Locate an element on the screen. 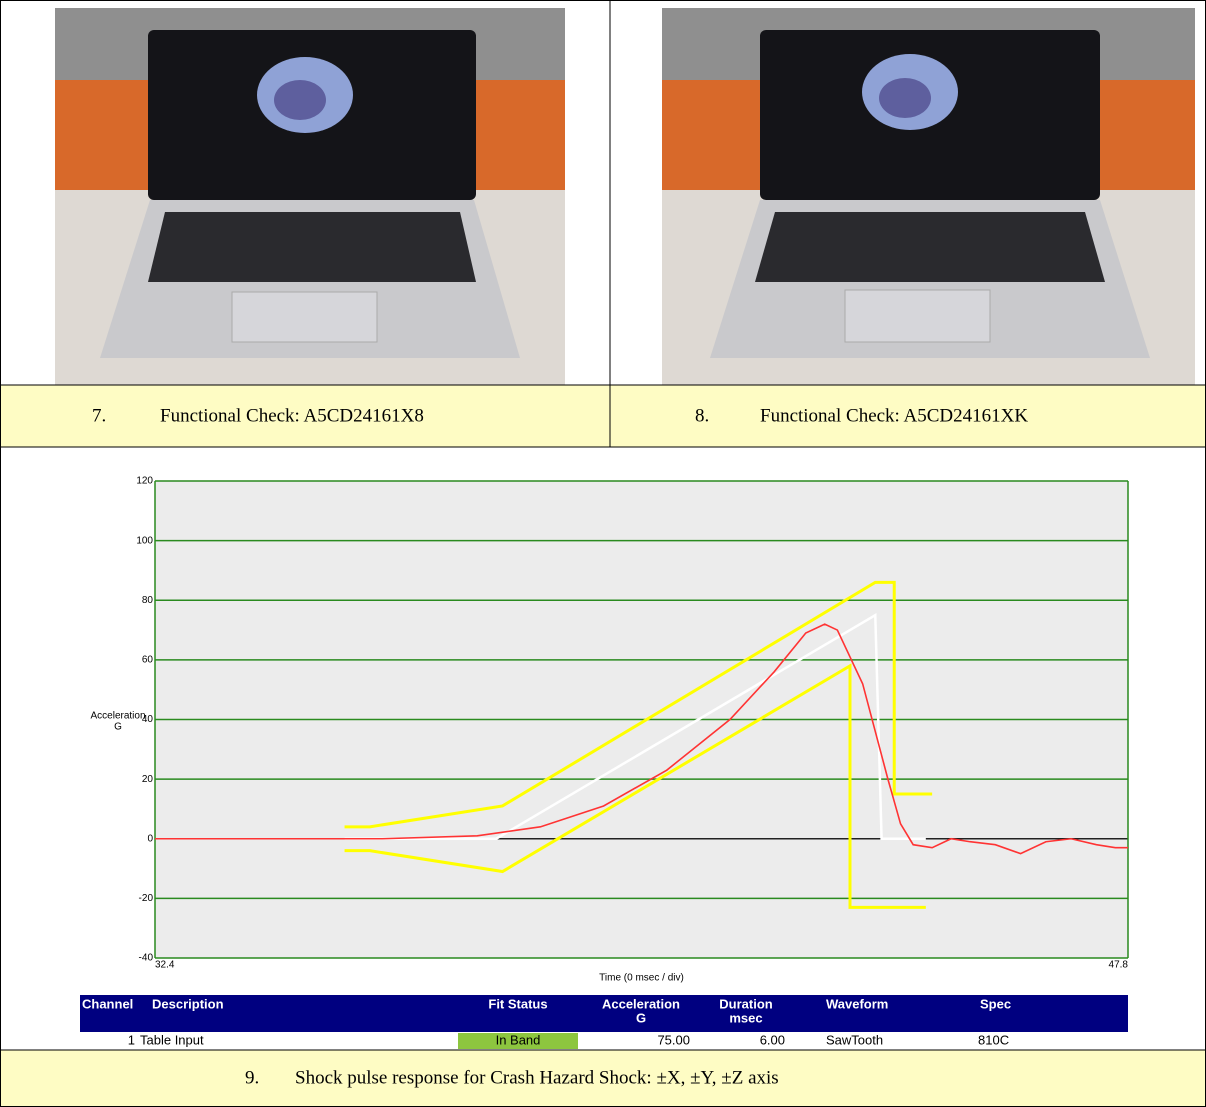  y-tick-label: 60 is located at coordinates (148, 660).